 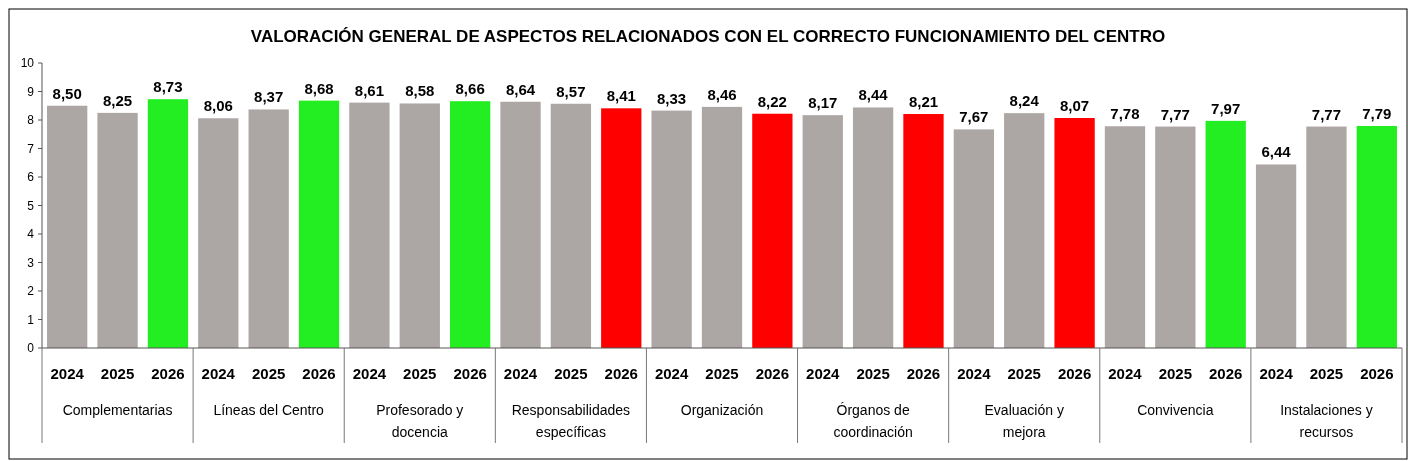 What do you see at coordinates (420, 91) in the screenshot?
I see `data-label: 8,58` at bounding box center [420, 91].